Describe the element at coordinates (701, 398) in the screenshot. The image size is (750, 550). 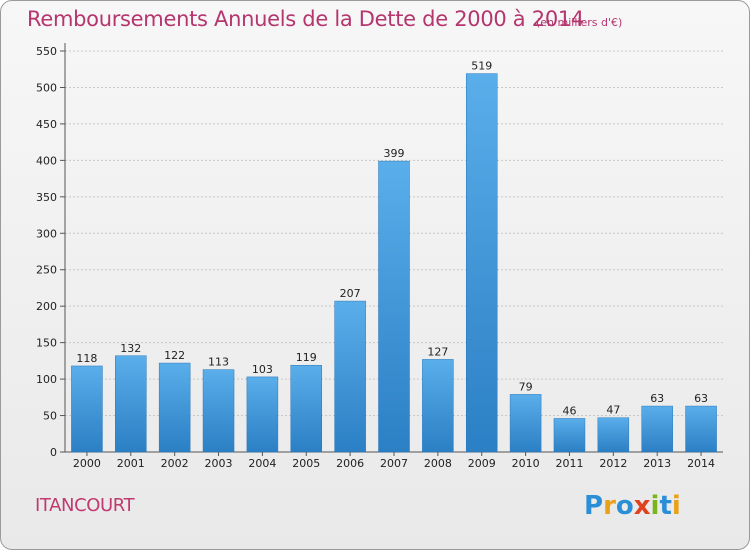
I see `data-label-2014: 63` at that location.